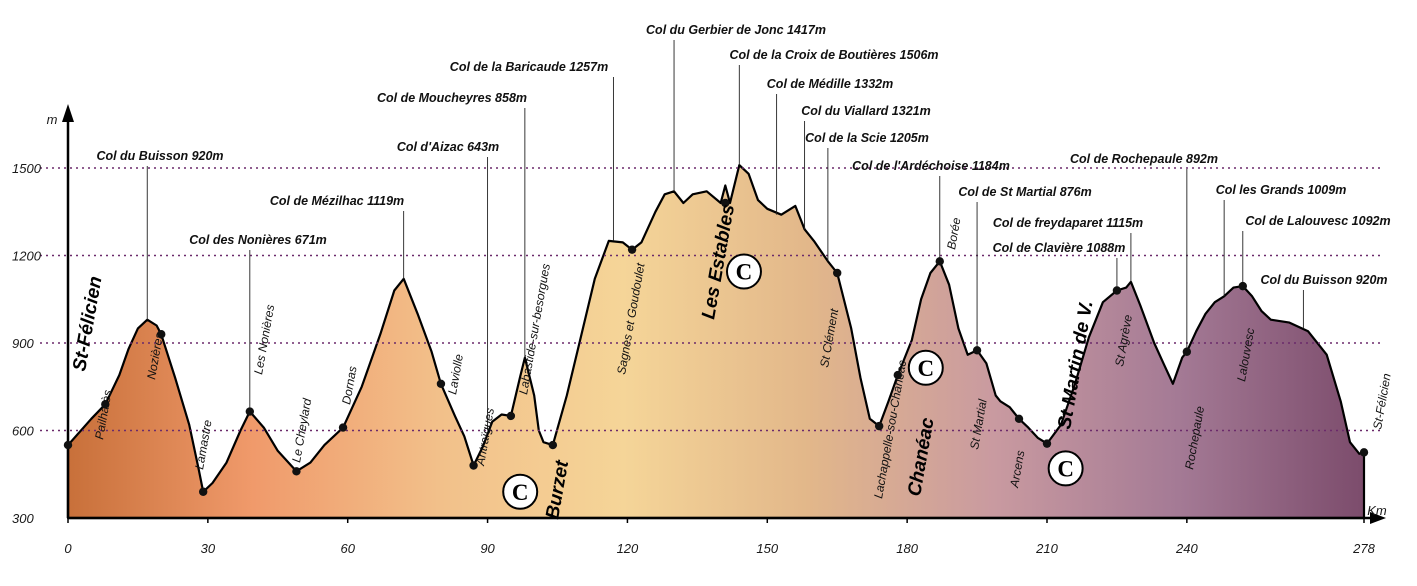  What do you see at coordinates (52, 119) in the screenshot?
I see `y-axis-label: m` at bounding box center [52, 119].